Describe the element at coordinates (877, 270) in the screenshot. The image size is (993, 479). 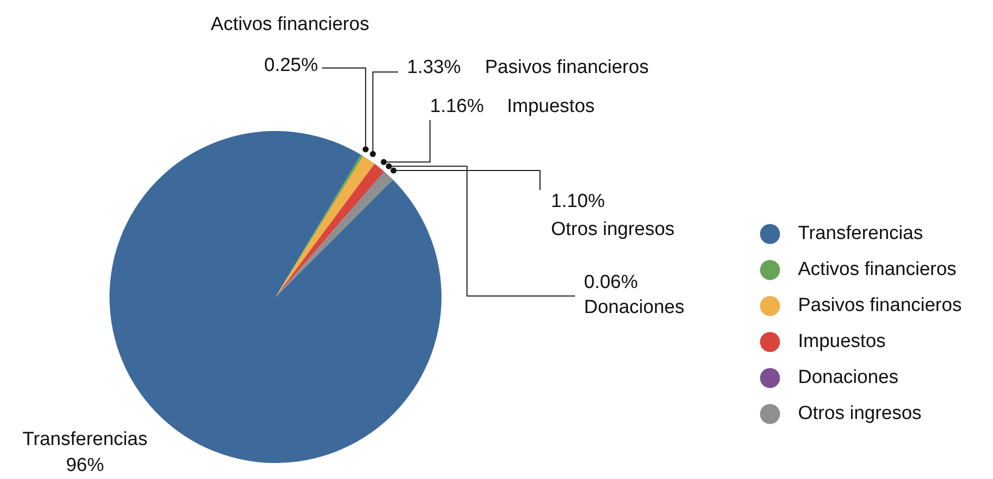
I see `legend-label: Activos financieros` at that location.